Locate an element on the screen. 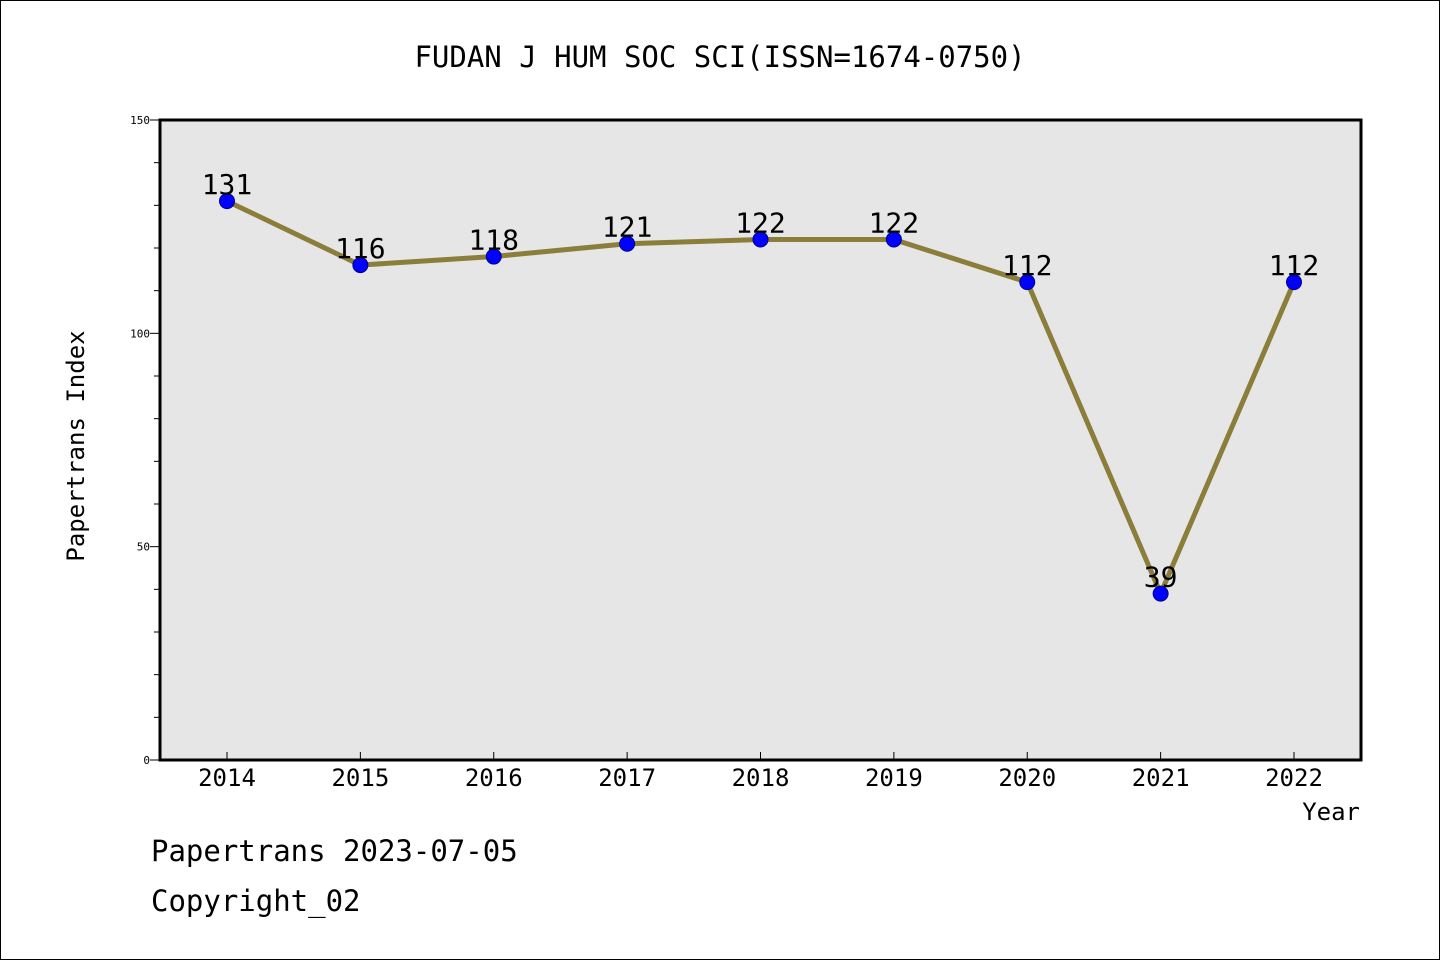 This screenshot has height=960, width=1440. y-tick-label: 150 is located at coordinates (140, 120).